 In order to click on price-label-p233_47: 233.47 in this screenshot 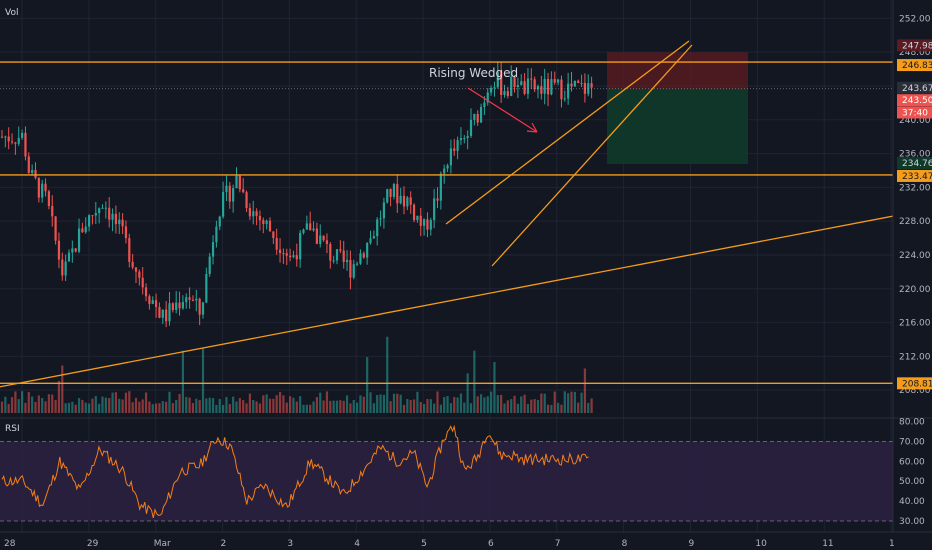, I will do `click(917, 177)`.